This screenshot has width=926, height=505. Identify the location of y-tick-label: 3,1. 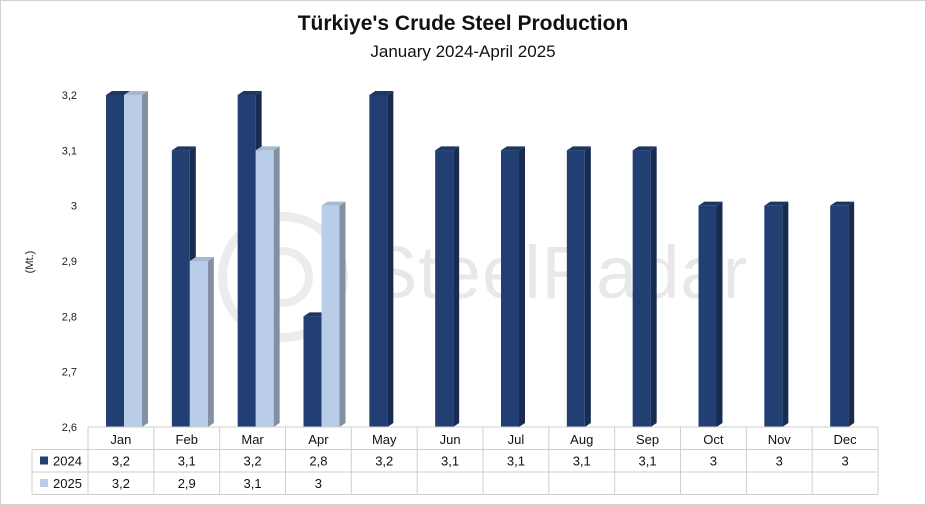
(69, 151).